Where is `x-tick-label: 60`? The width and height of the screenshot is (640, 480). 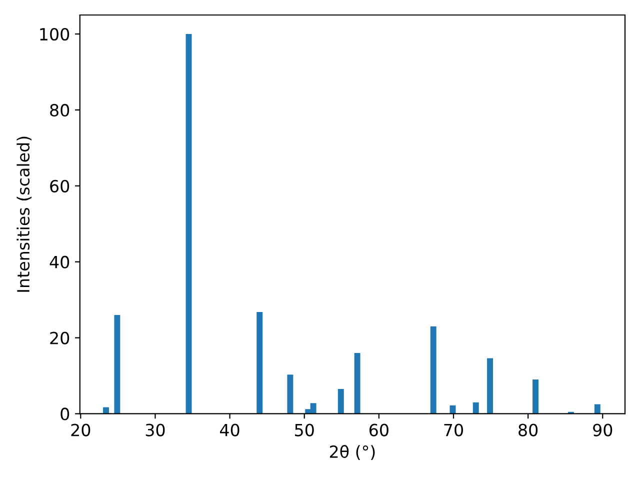 x-tick-label: 60 is located at coordinates (378, 430).